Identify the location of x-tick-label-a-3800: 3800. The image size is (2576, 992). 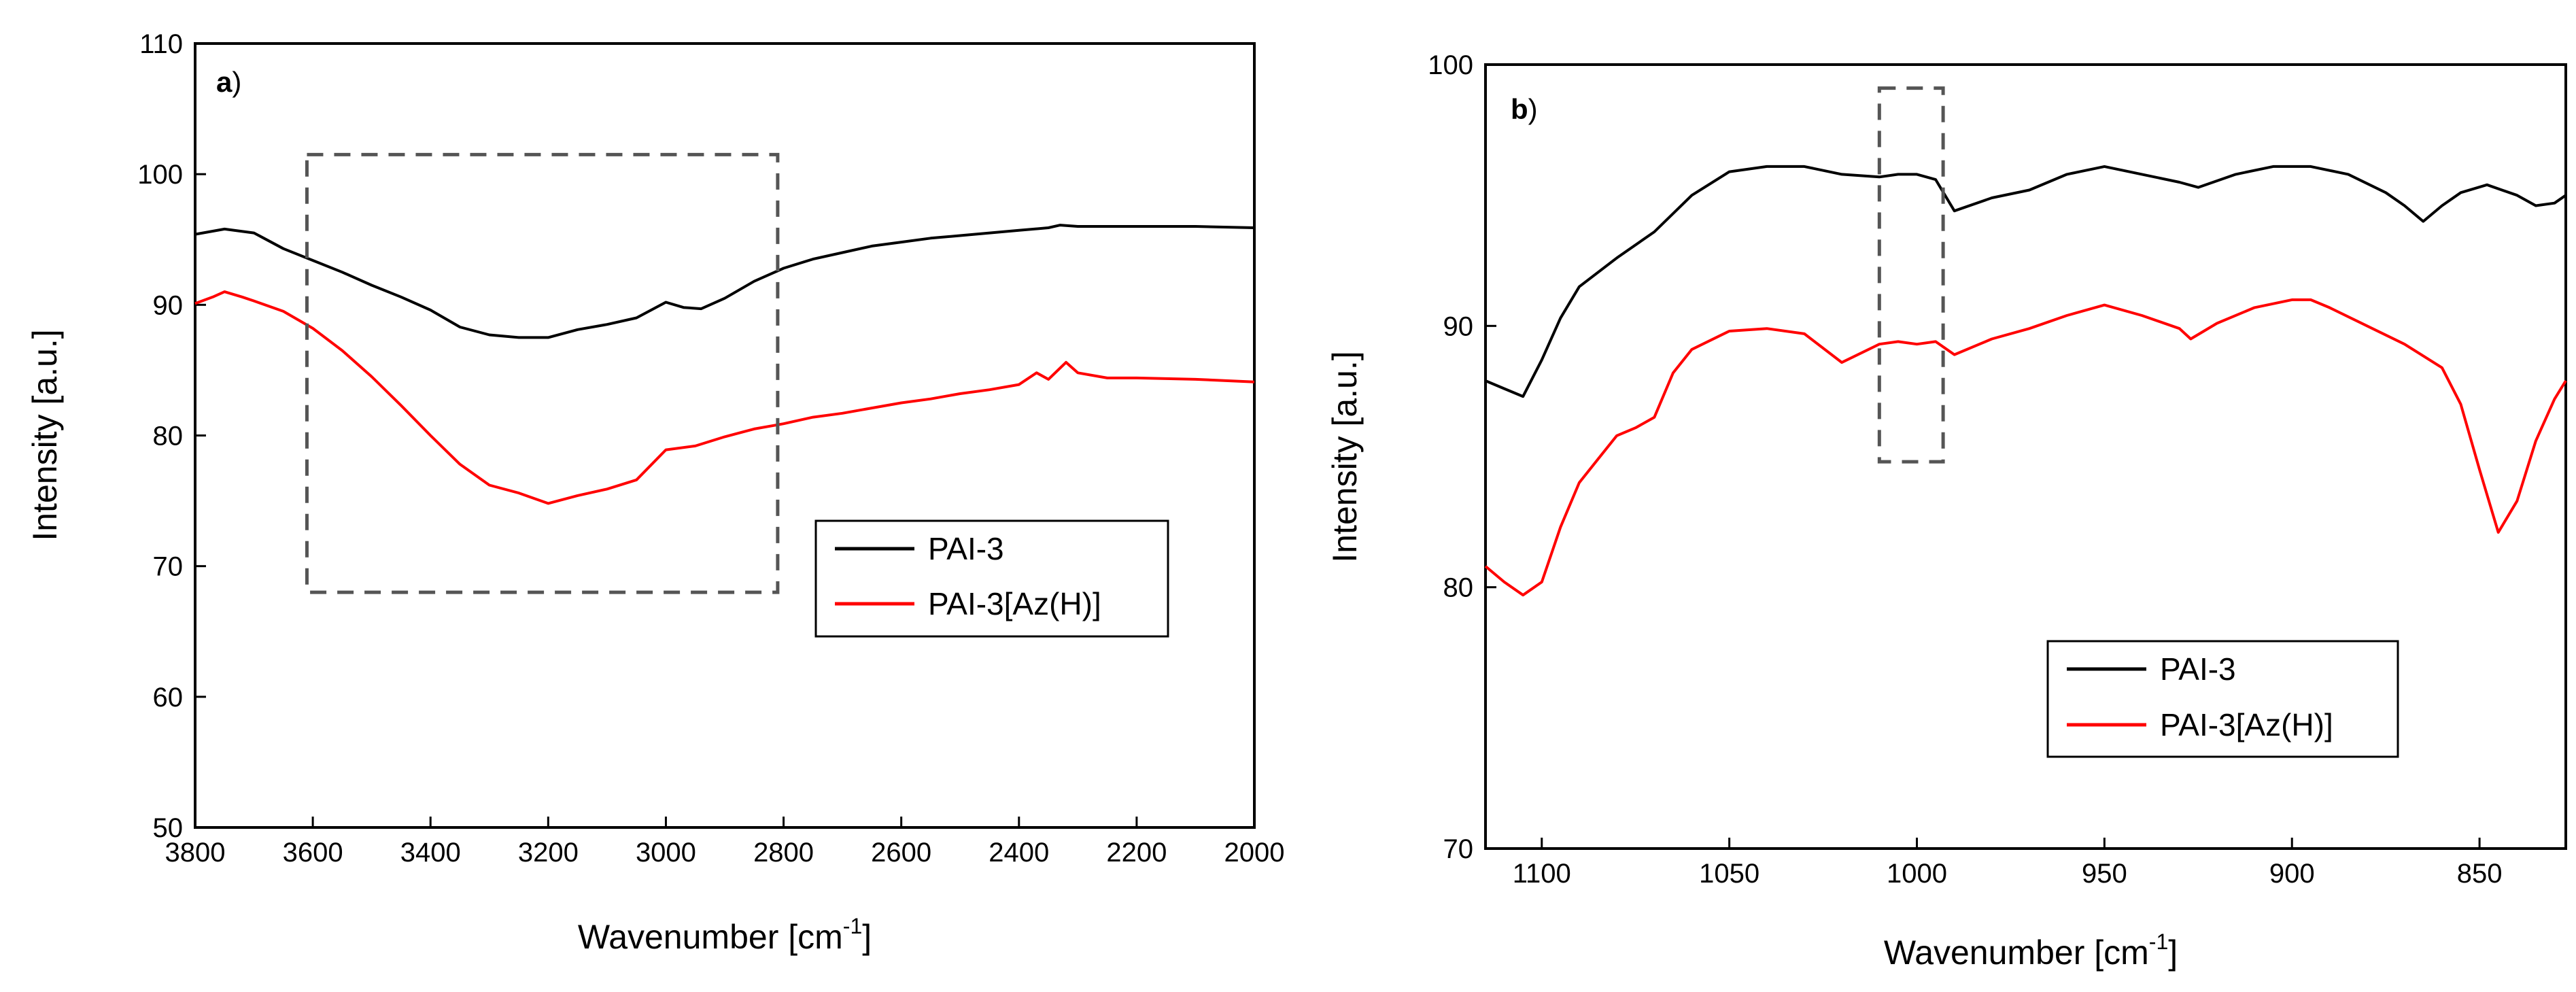
(196, 853).